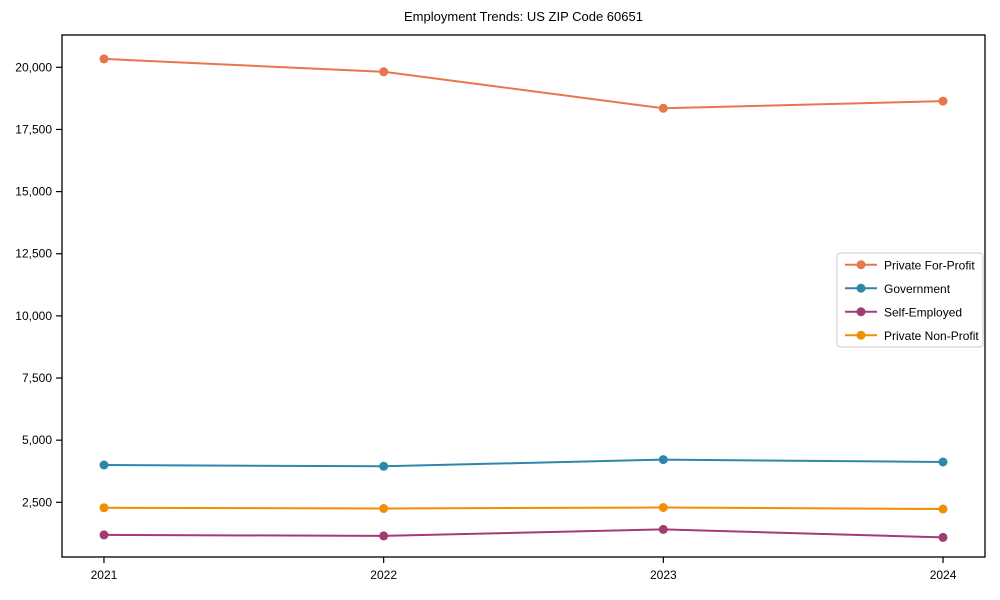  I want to click on series-line-self-employed, so click(523, 533).